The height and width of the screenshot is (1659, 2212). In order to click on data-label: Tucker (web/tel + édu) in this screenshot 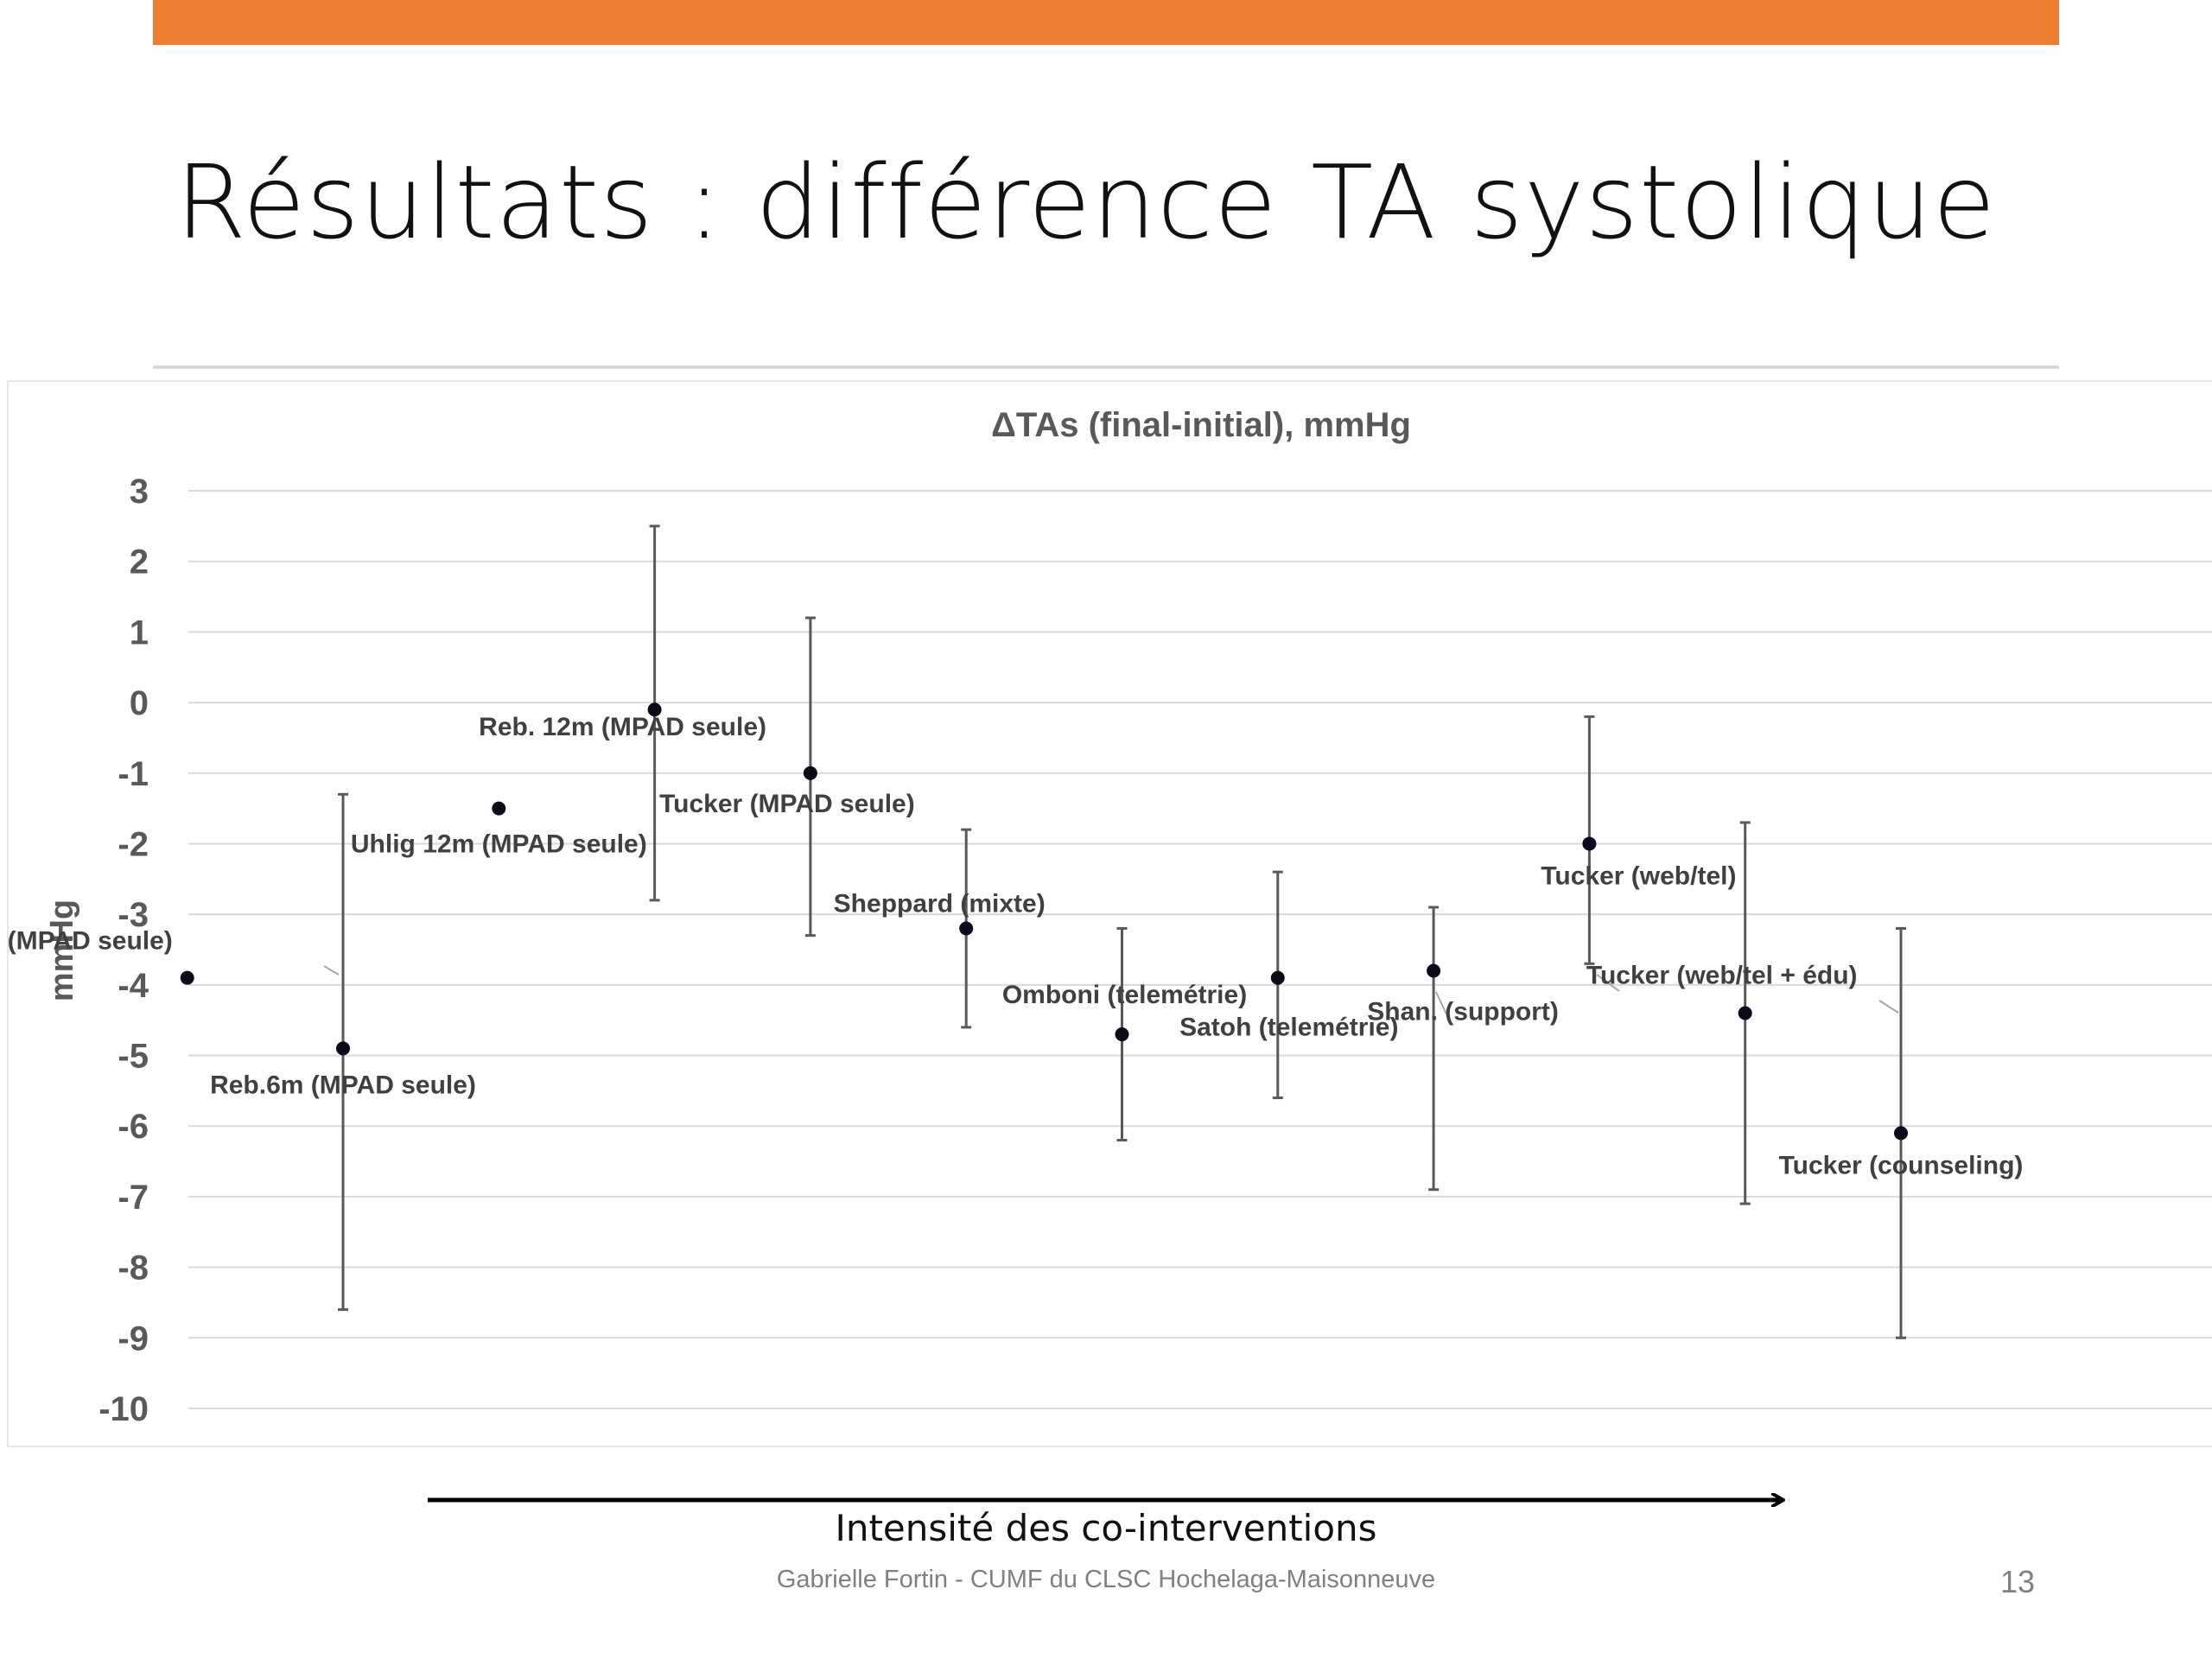, I will do `click(1722, 976)`.